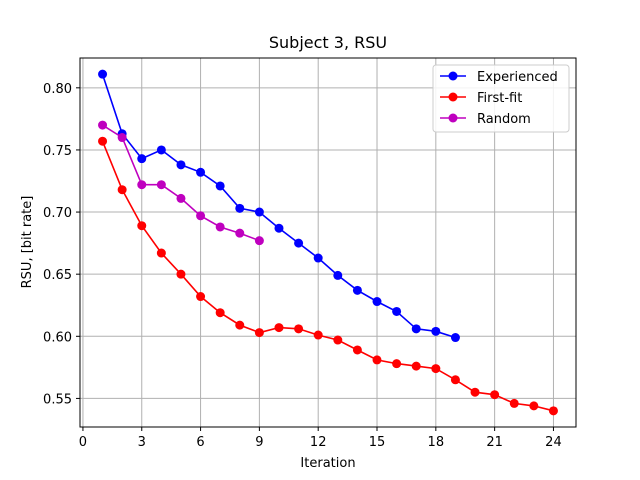  What do you see at coordinates (57, 213) in the screenshot?
I see `y-tick-label: 0.70` at bounding box center [57, 213].